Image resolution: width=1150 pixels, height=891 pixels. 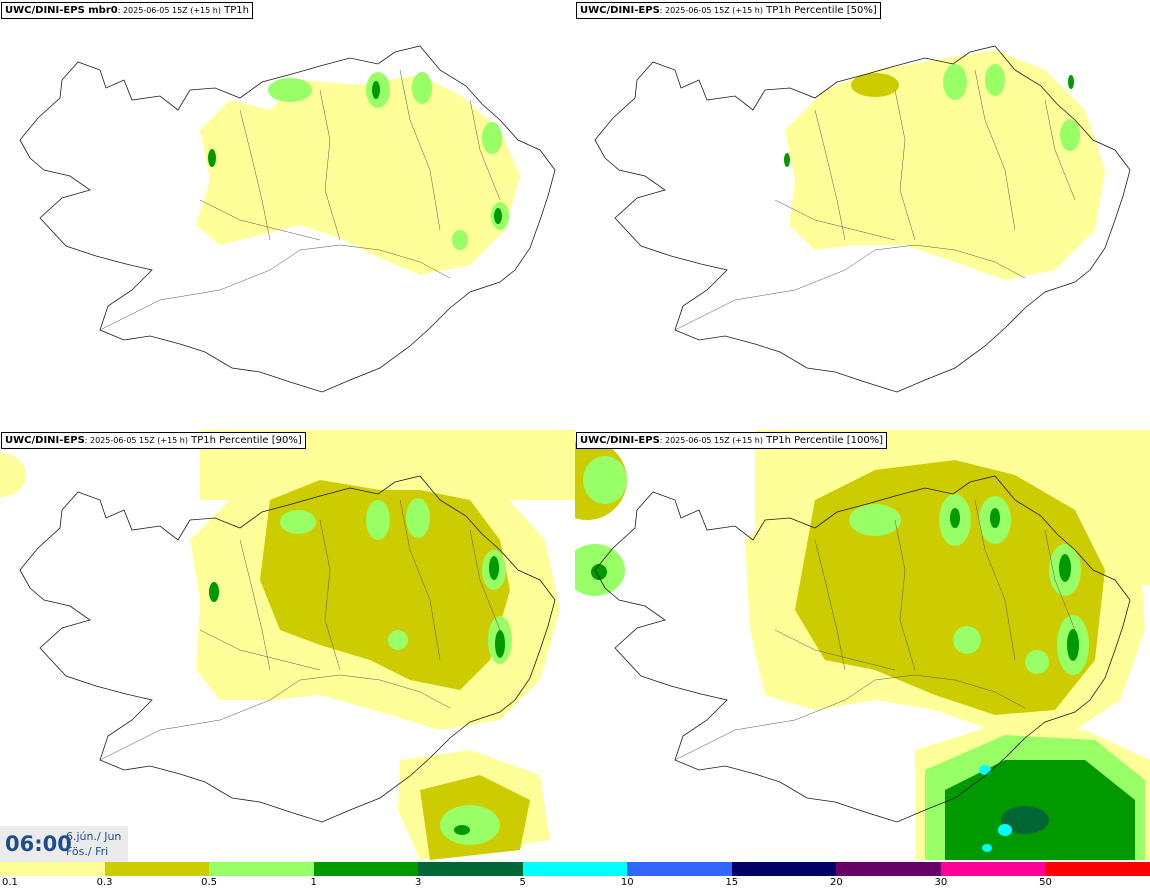 I want to click on legend-label: 30, so click(x=941, y=882).